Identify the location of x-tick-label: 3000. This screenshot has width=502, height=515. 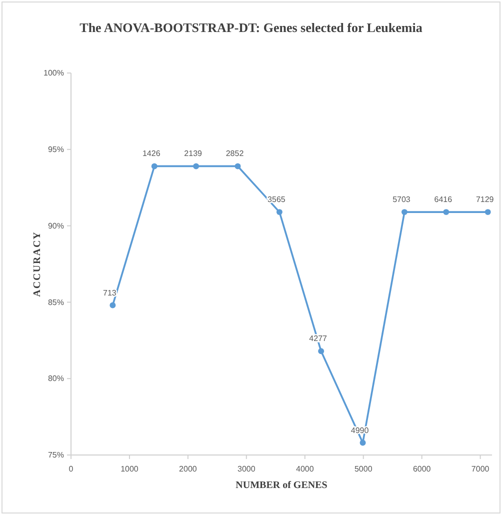
(247, 469).